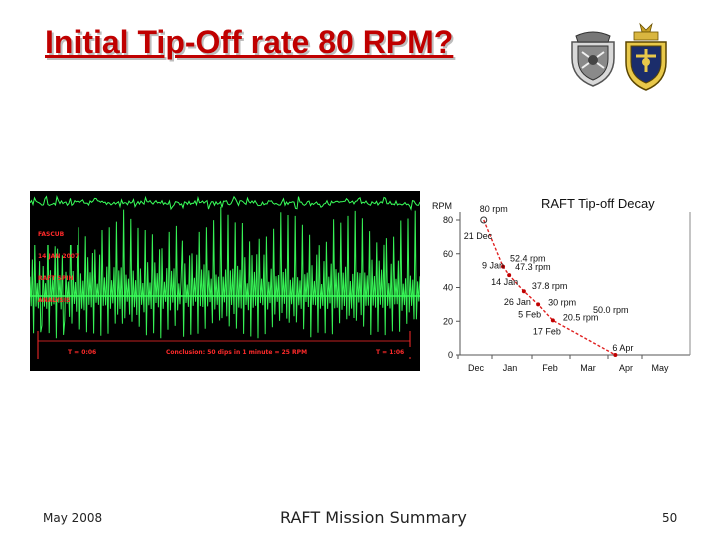  What do you see at coordinates (547, 331) in the screenshot?
I see `point-date-label: 17 Feb` at bounding box center [547, 331].